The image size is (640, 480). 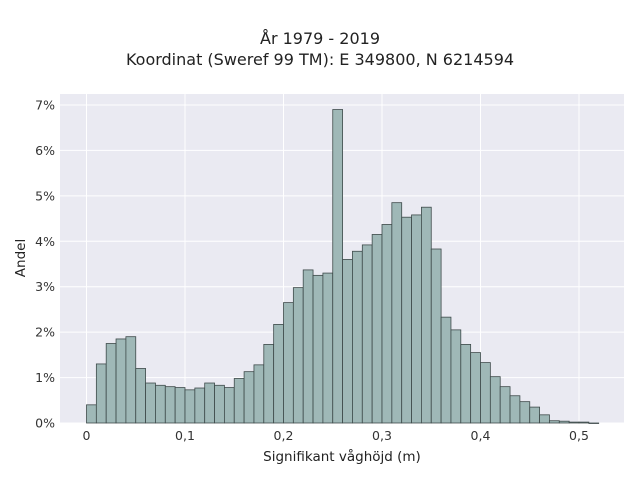 I want to click on x-axis-label: Signifikant våghöjd (m), so click(x=342, y=456).